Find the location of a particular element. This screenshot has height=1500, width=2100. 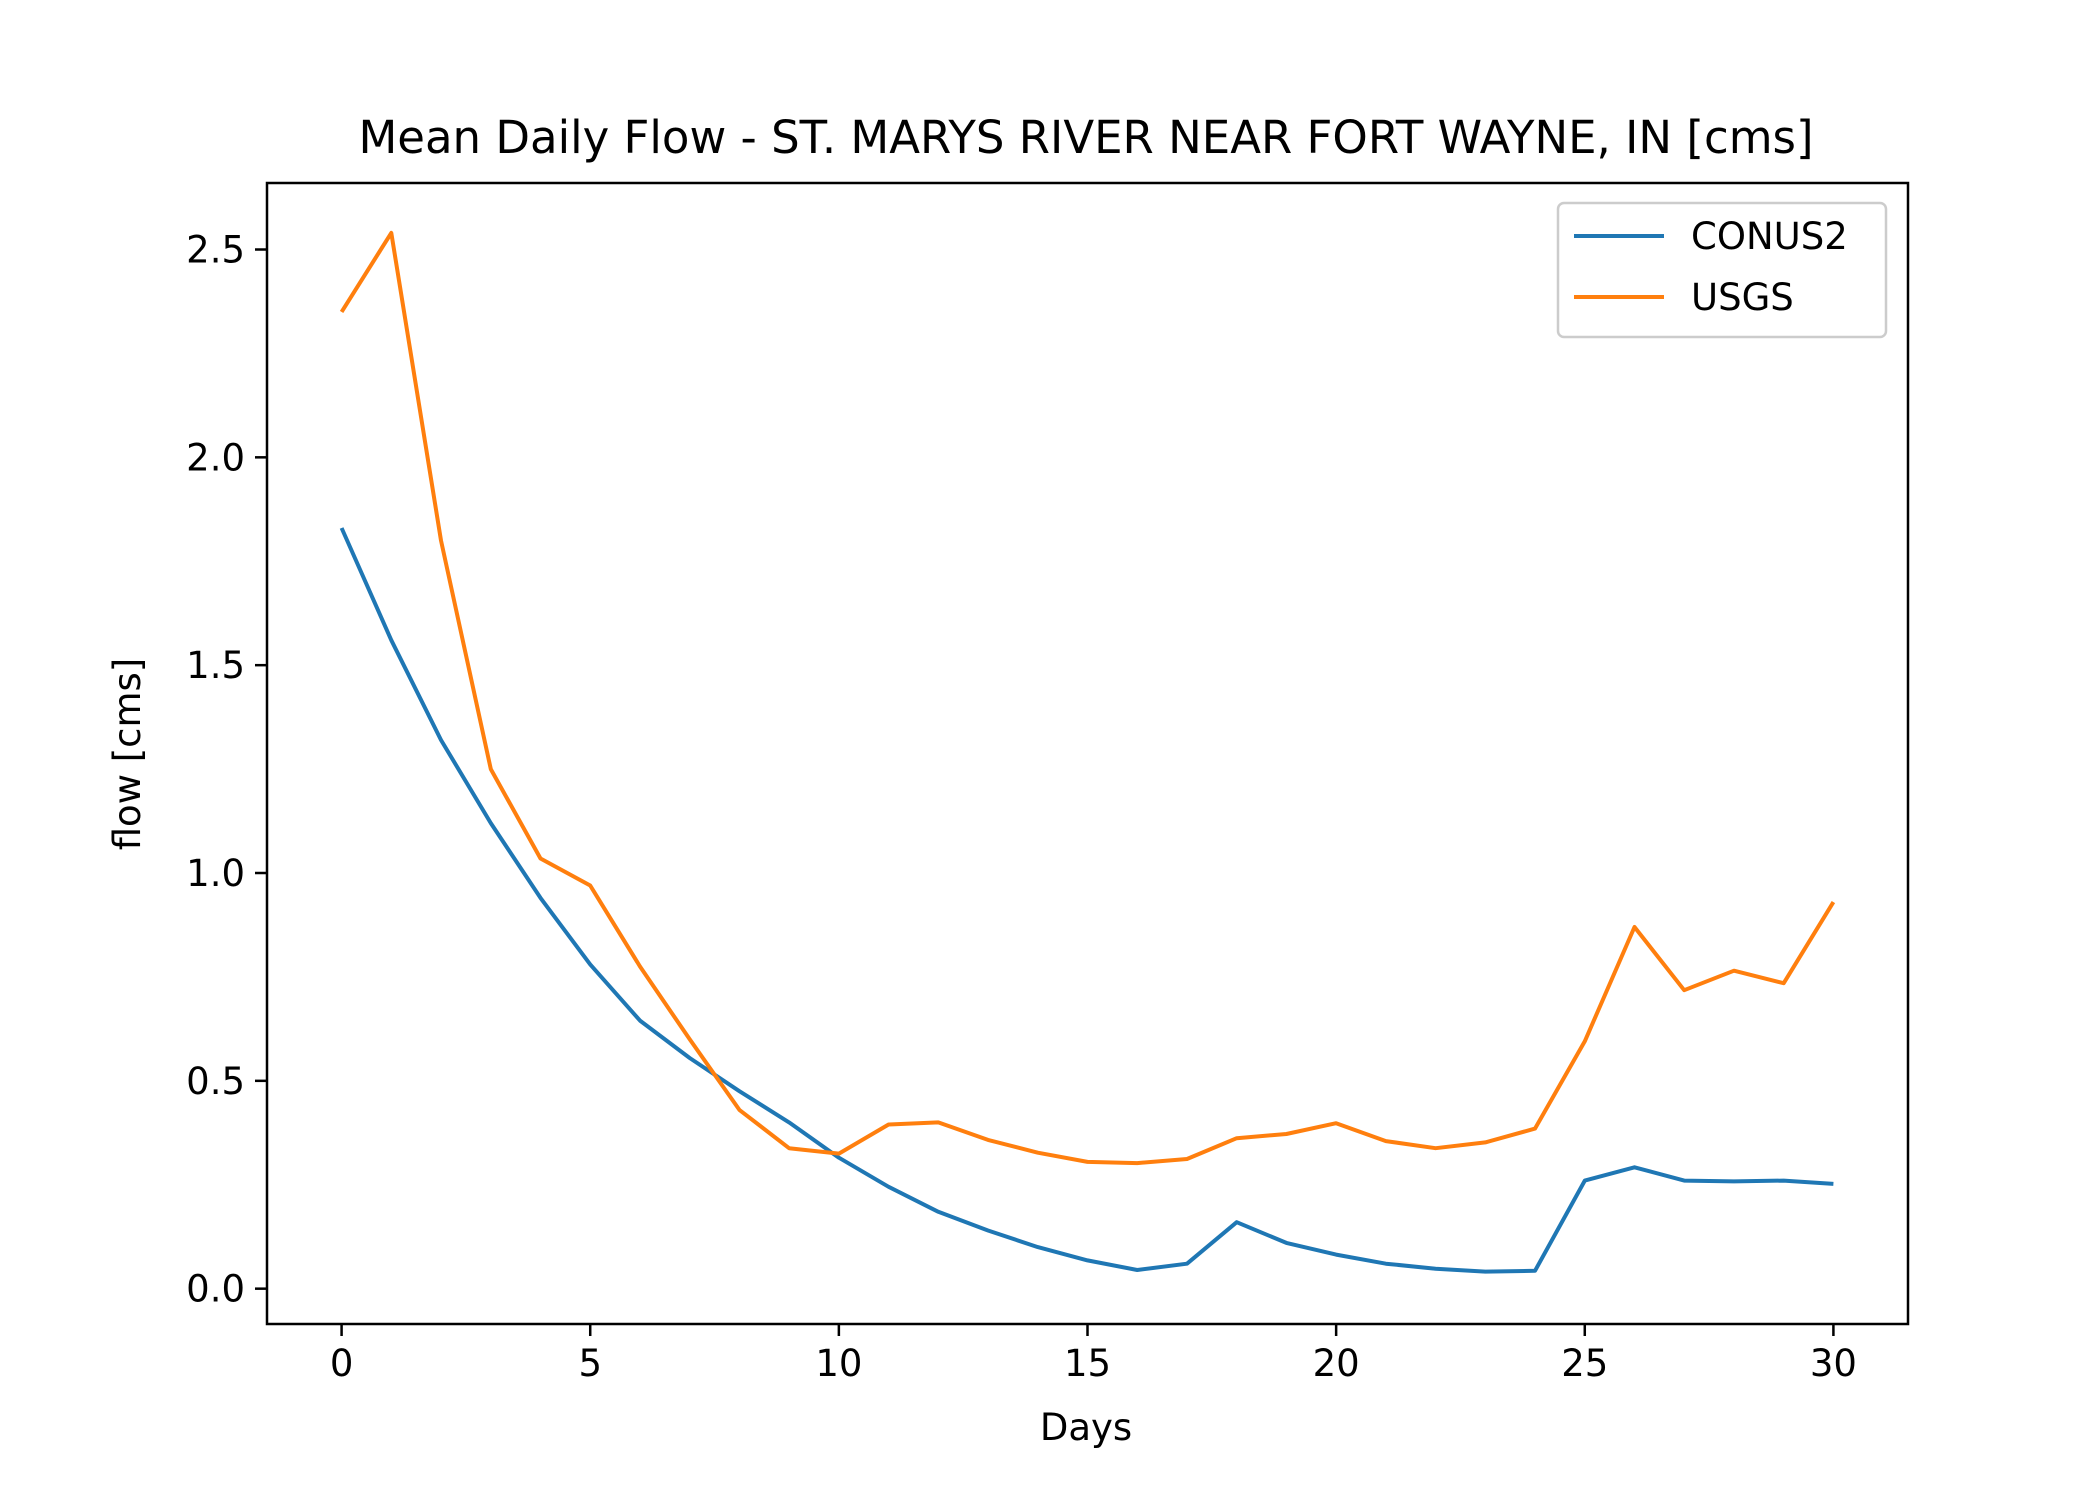

y-tick-label: 2.0 is located at coordinates (215, 457).